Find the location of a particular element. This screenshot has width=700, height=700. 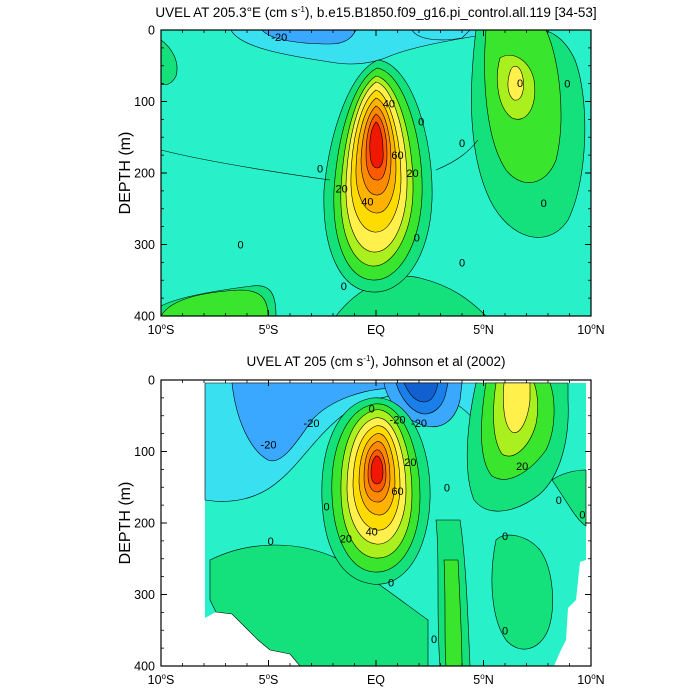

band-10-w is located at coordinates (169, 62).